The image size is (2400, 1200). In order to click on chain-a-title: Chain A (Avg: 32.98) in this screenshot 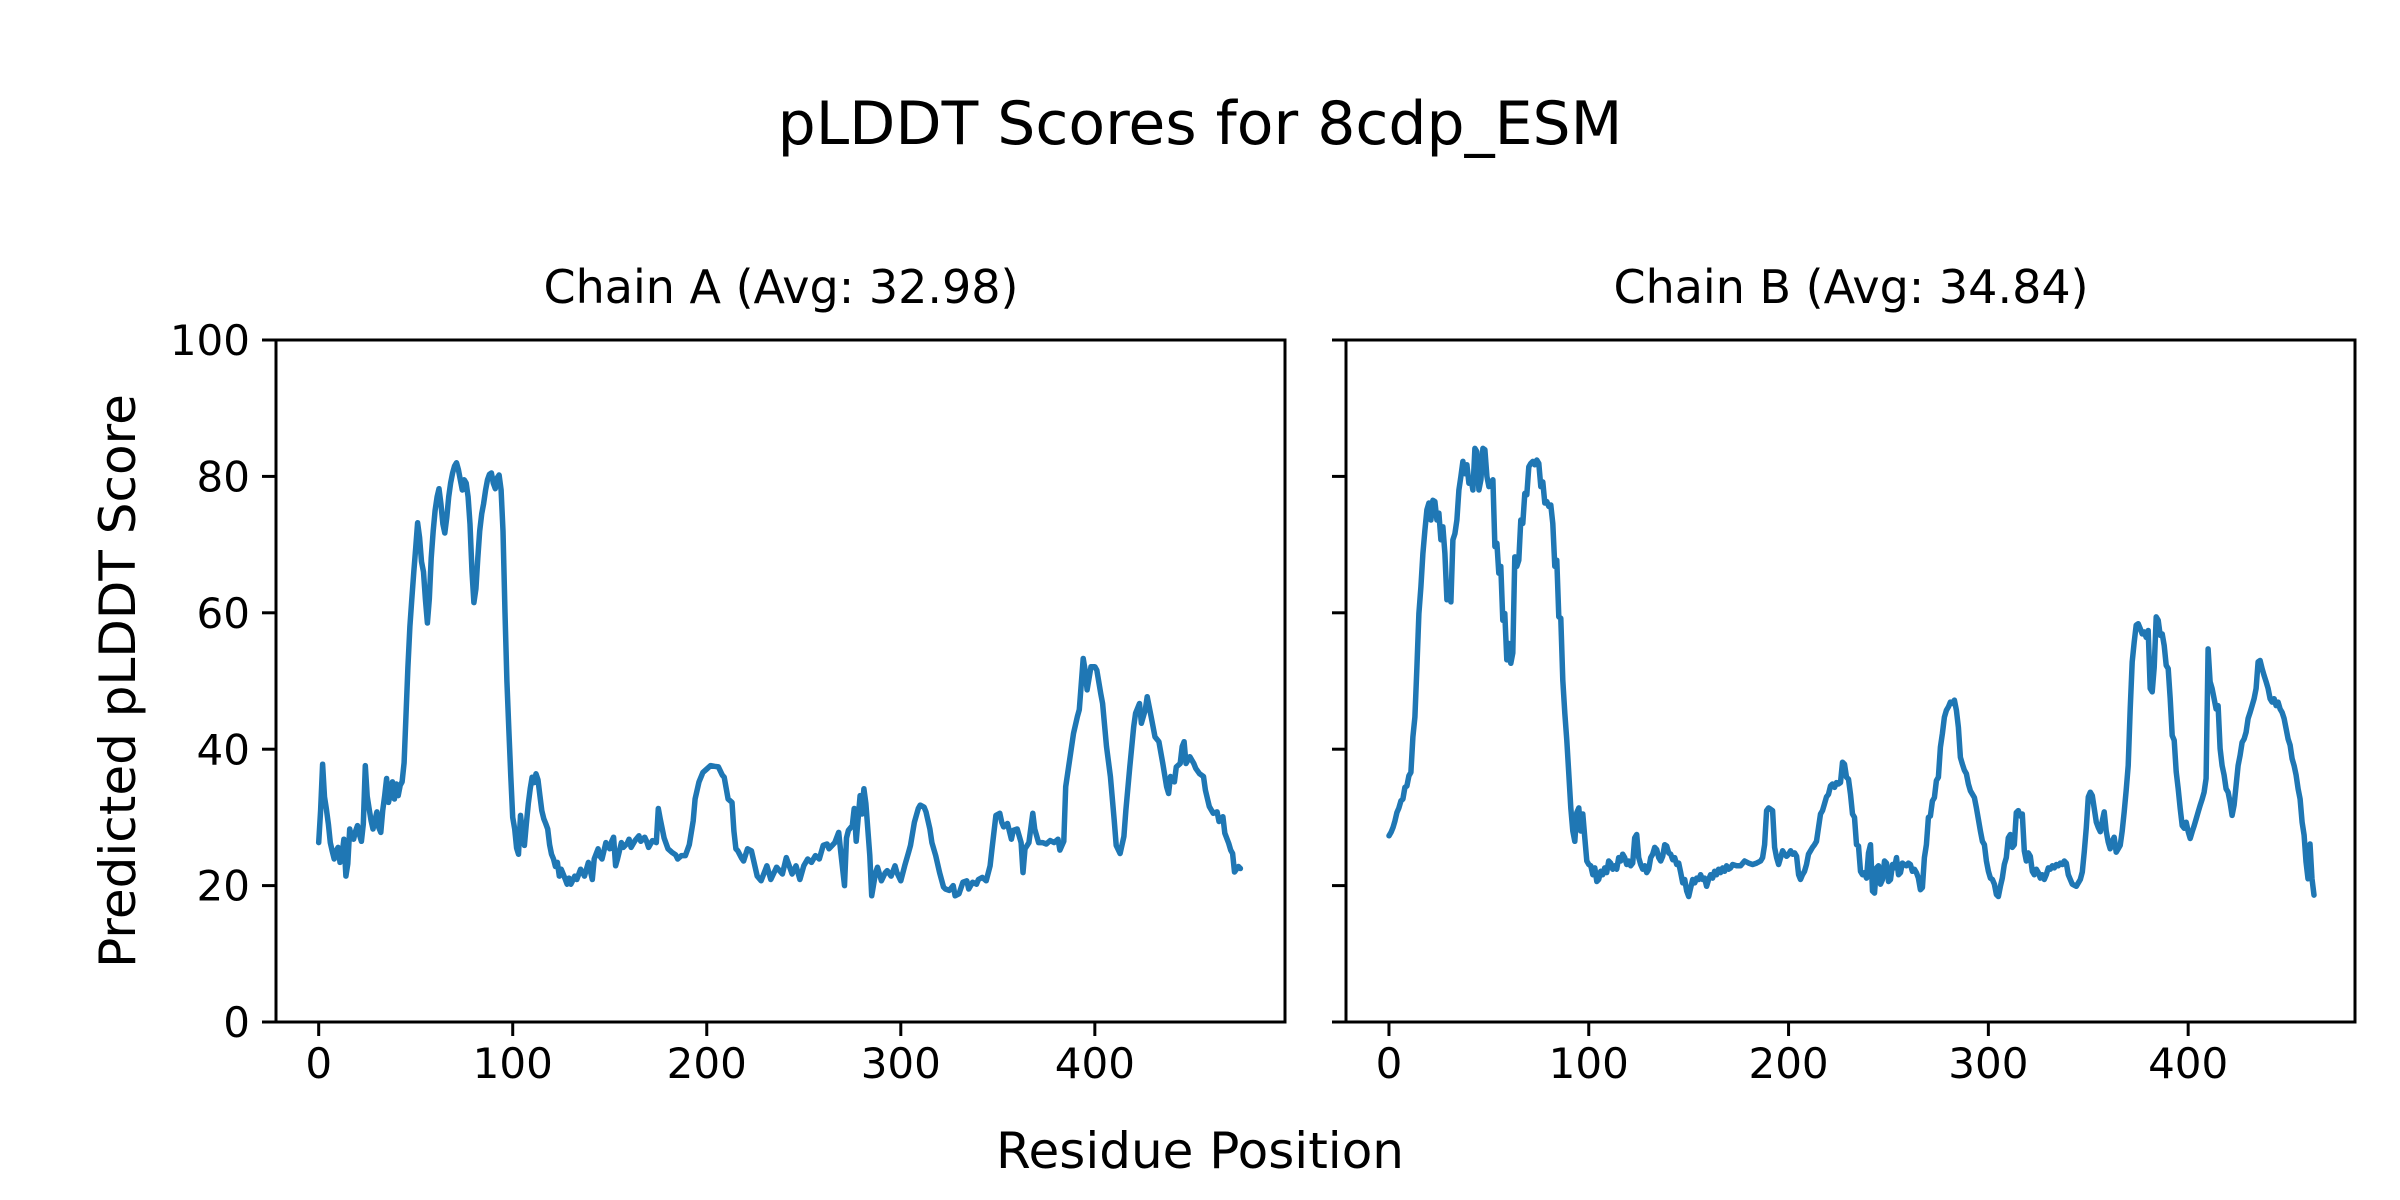, I will do `click(781, 287)`.